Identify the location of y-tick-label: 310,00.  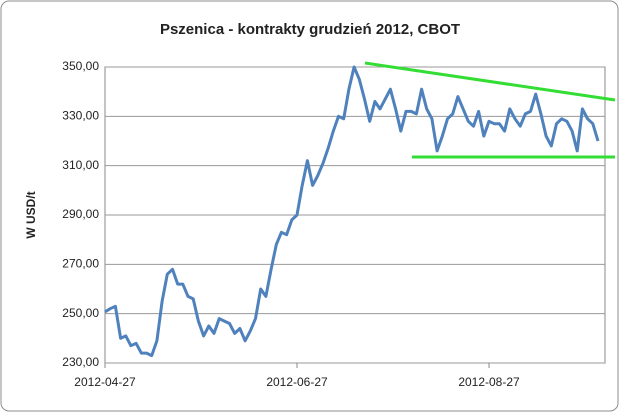
(80, 165).